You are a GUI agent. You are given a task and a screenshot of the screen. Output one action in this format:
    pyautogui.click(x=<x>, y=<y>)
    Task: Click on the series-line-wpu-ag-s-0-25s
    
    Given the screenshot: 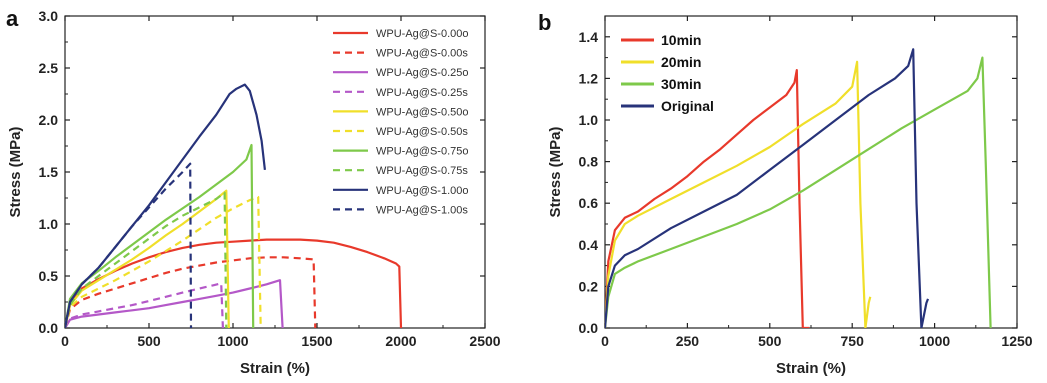 What is the action you would take?
    pyautogui.click(x=144, y=305)
    